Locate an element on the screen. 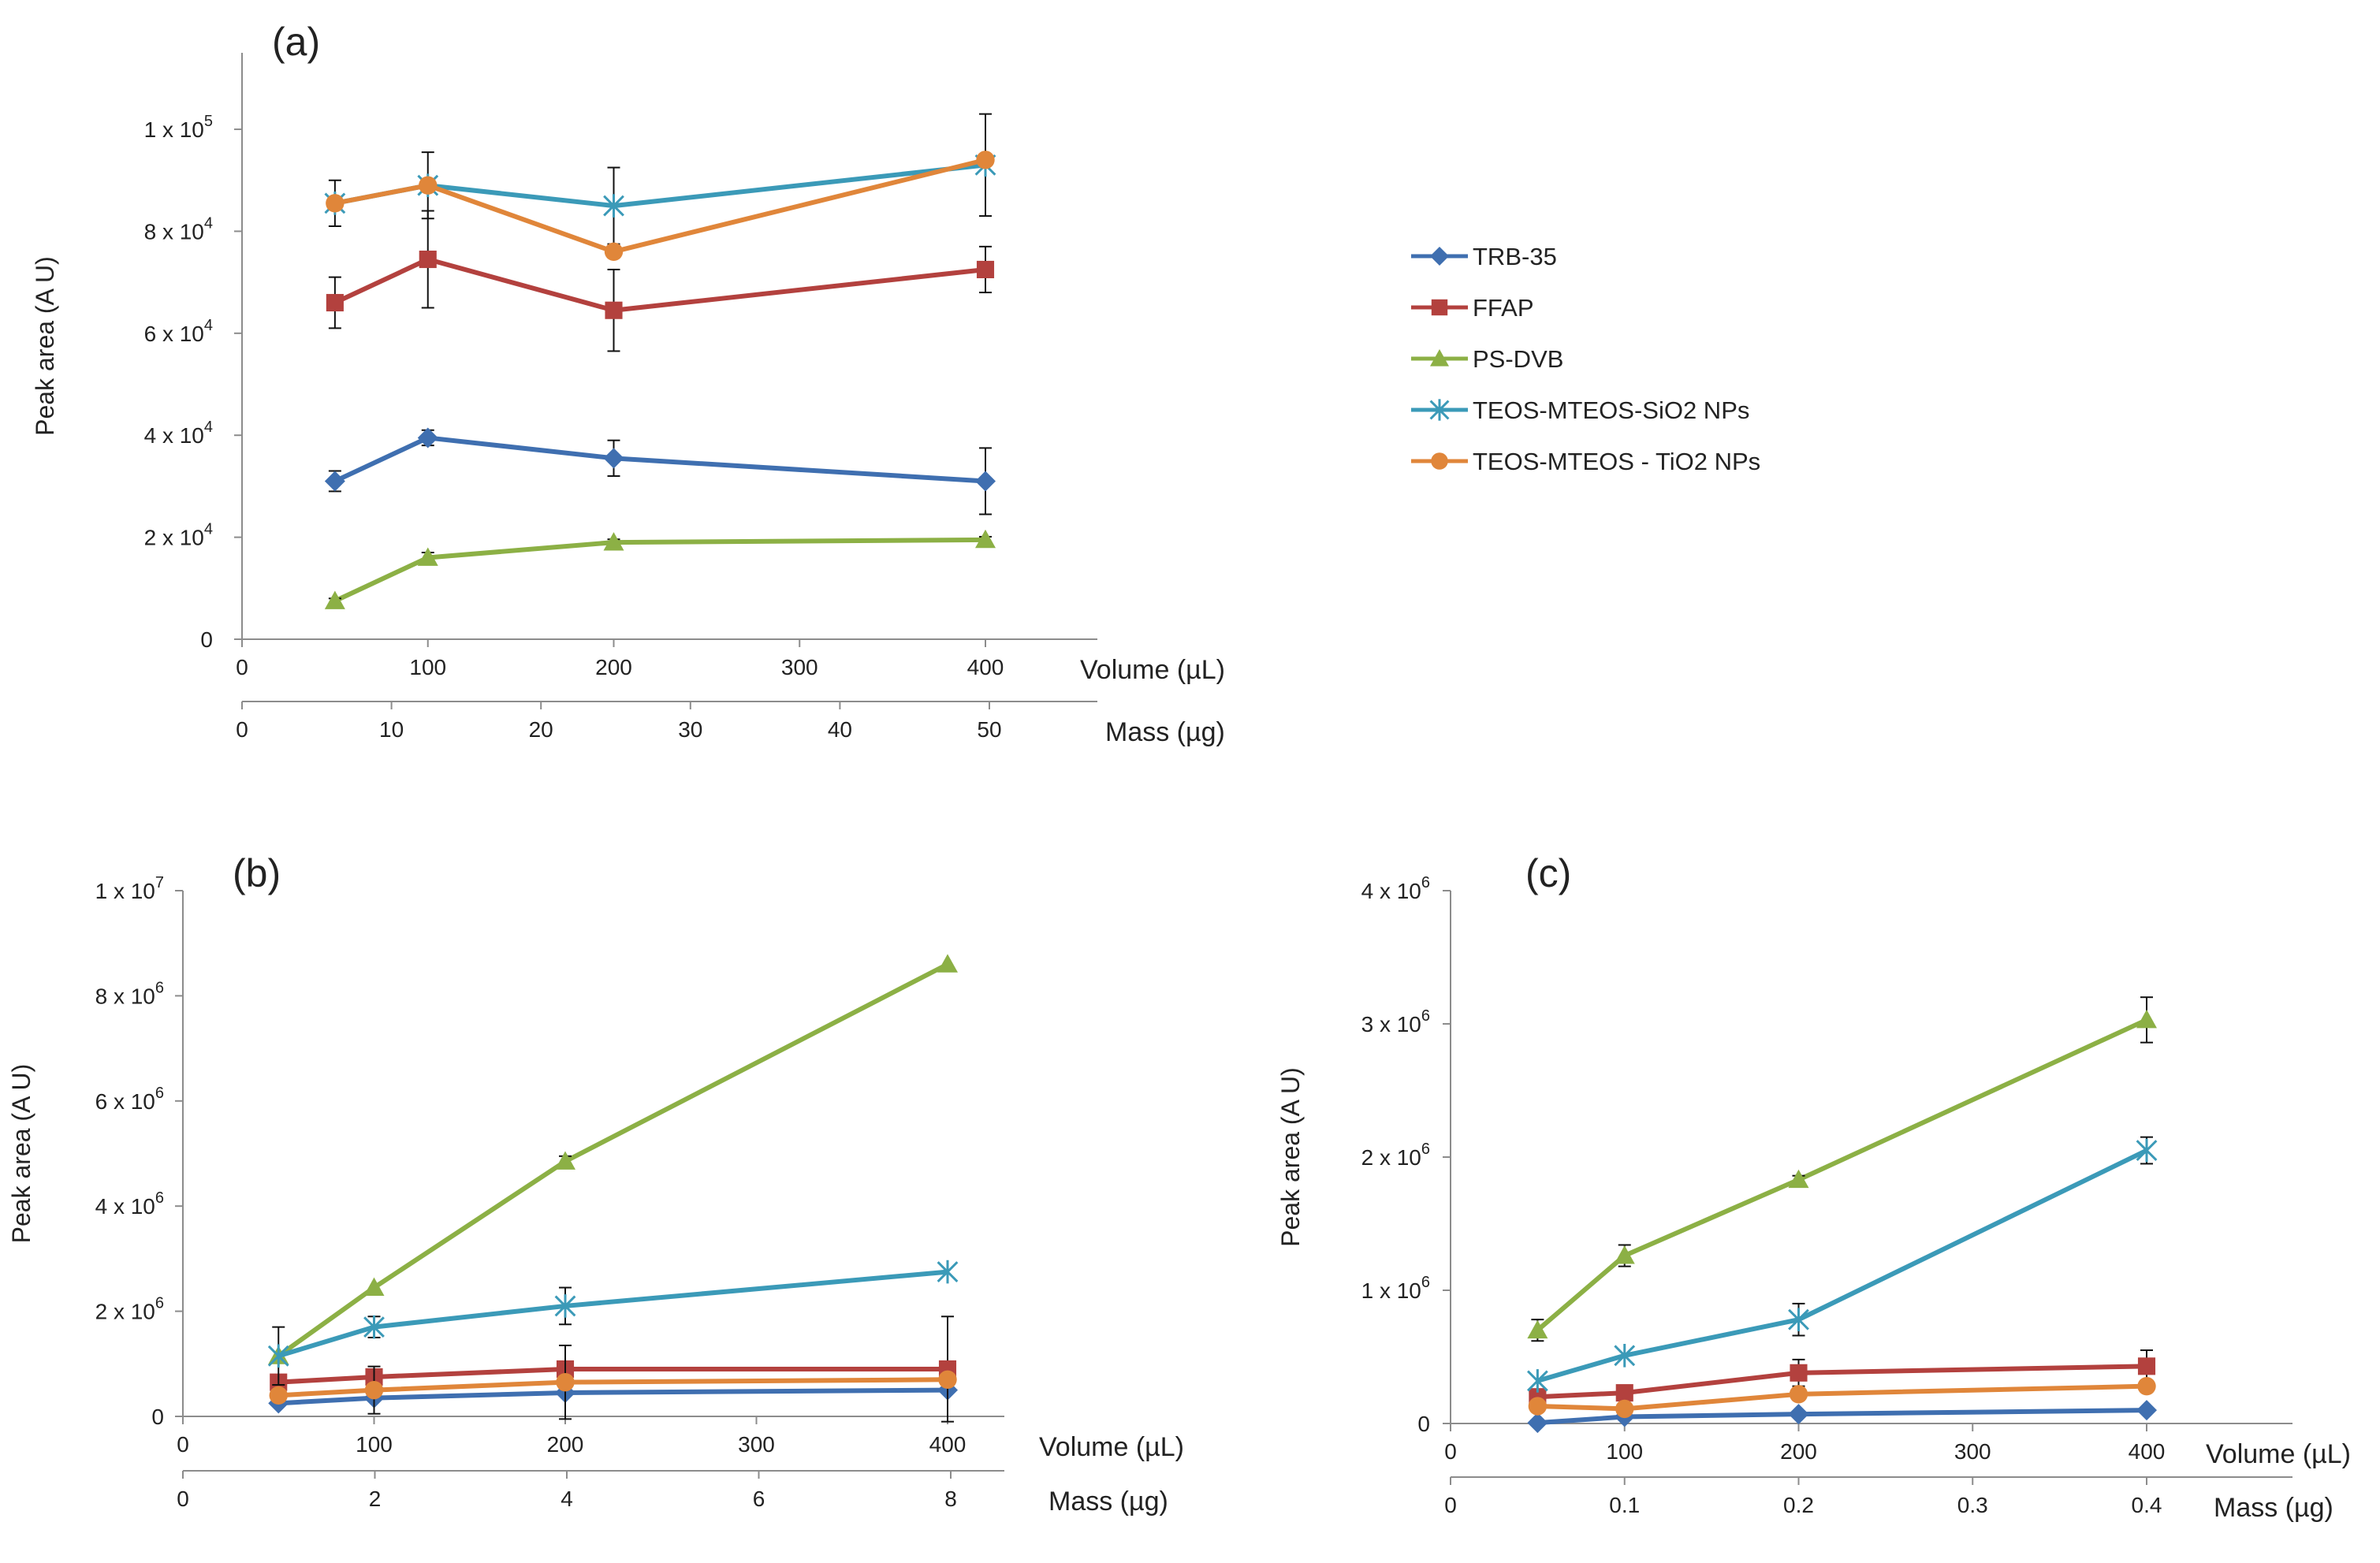  legend-item-ps-dvb: PS-DVB is located at coordinates (1487, 359).